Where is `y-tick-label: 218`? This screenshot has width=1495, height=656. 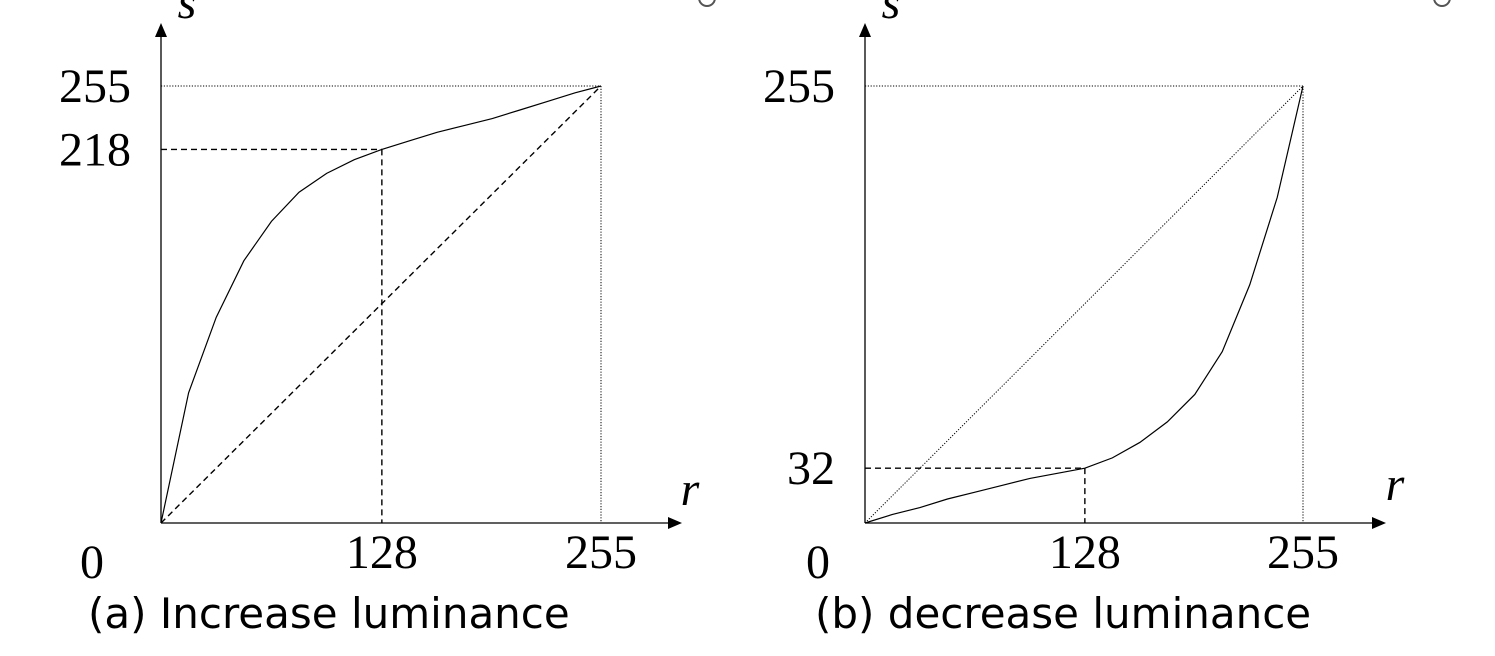
y-tick-label: 218 is located at coordinates (95, 149).